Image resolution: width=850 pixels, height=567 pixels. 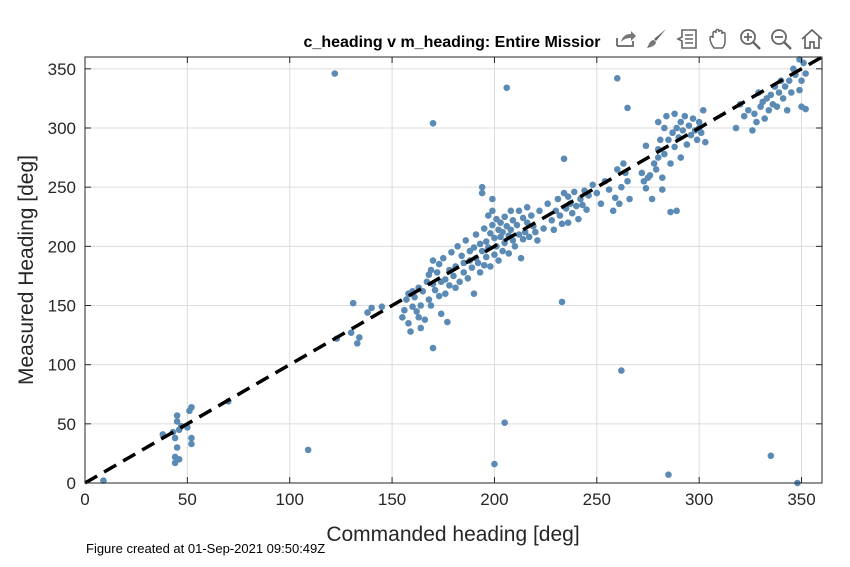 What do you see at coordinates (719, 39) in the screenshot?
I see `pan-icon` at bounding box center [719, 39].